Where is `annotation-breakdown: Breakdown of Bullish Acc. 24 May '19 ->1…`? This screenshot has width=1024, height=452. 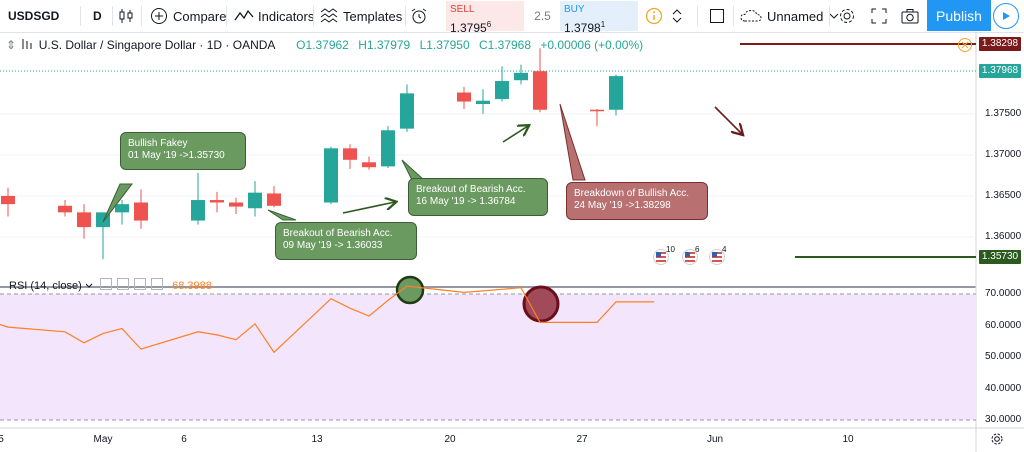 annotation-breakdown: Breakdown of Bullish Acc. 24 May '19 ->1… is located at coordinates (637, 201).